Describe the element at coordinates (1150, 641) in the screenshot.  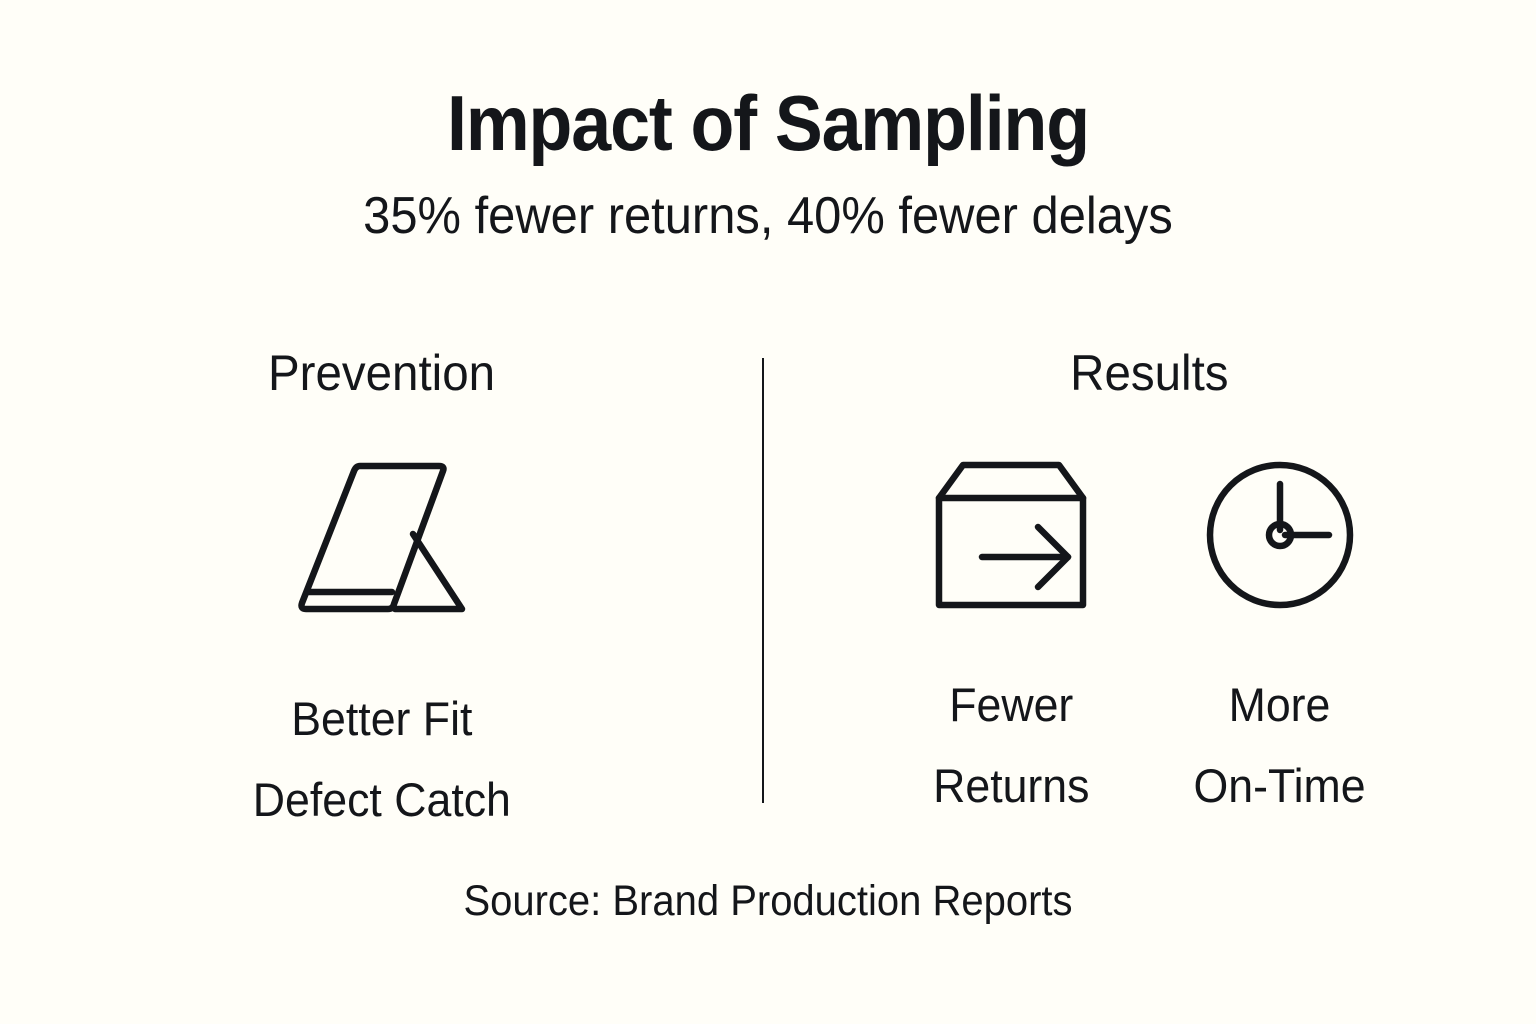
I see `results-icon-row: Fewer Returns` at that location.